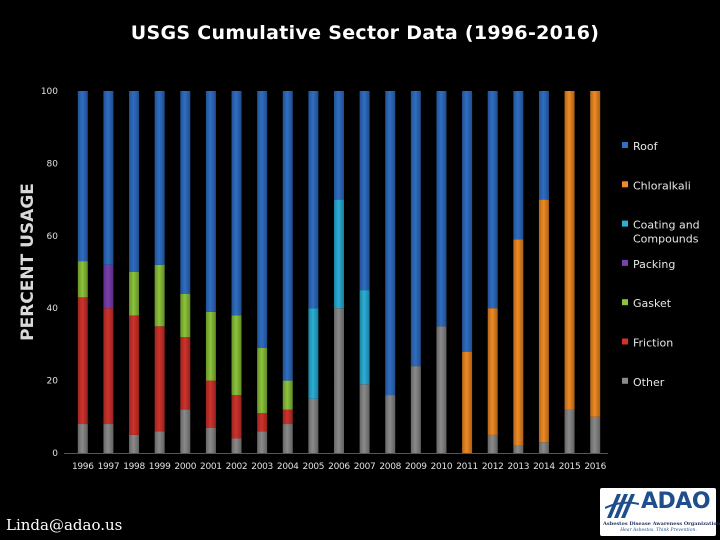 Image resolution: width=720 pixels, height=540 pixels. Describe the element at coordinates (653, 343) in the screenshot. I see `legend-label-friction: Friction` at that location.